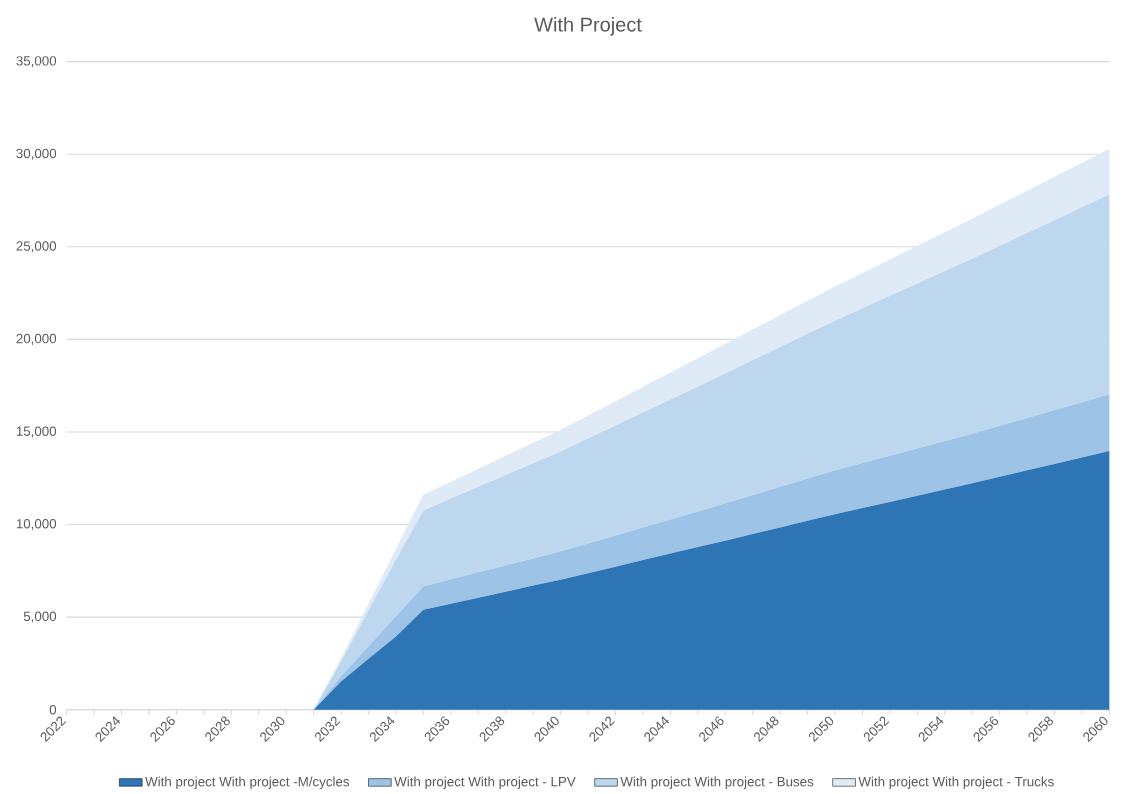 The image size is (1126, 794). Describe the element at coordinates (247, 783) in the screenshot. I see `legend-label: With project With project -M/cycles` at that location.